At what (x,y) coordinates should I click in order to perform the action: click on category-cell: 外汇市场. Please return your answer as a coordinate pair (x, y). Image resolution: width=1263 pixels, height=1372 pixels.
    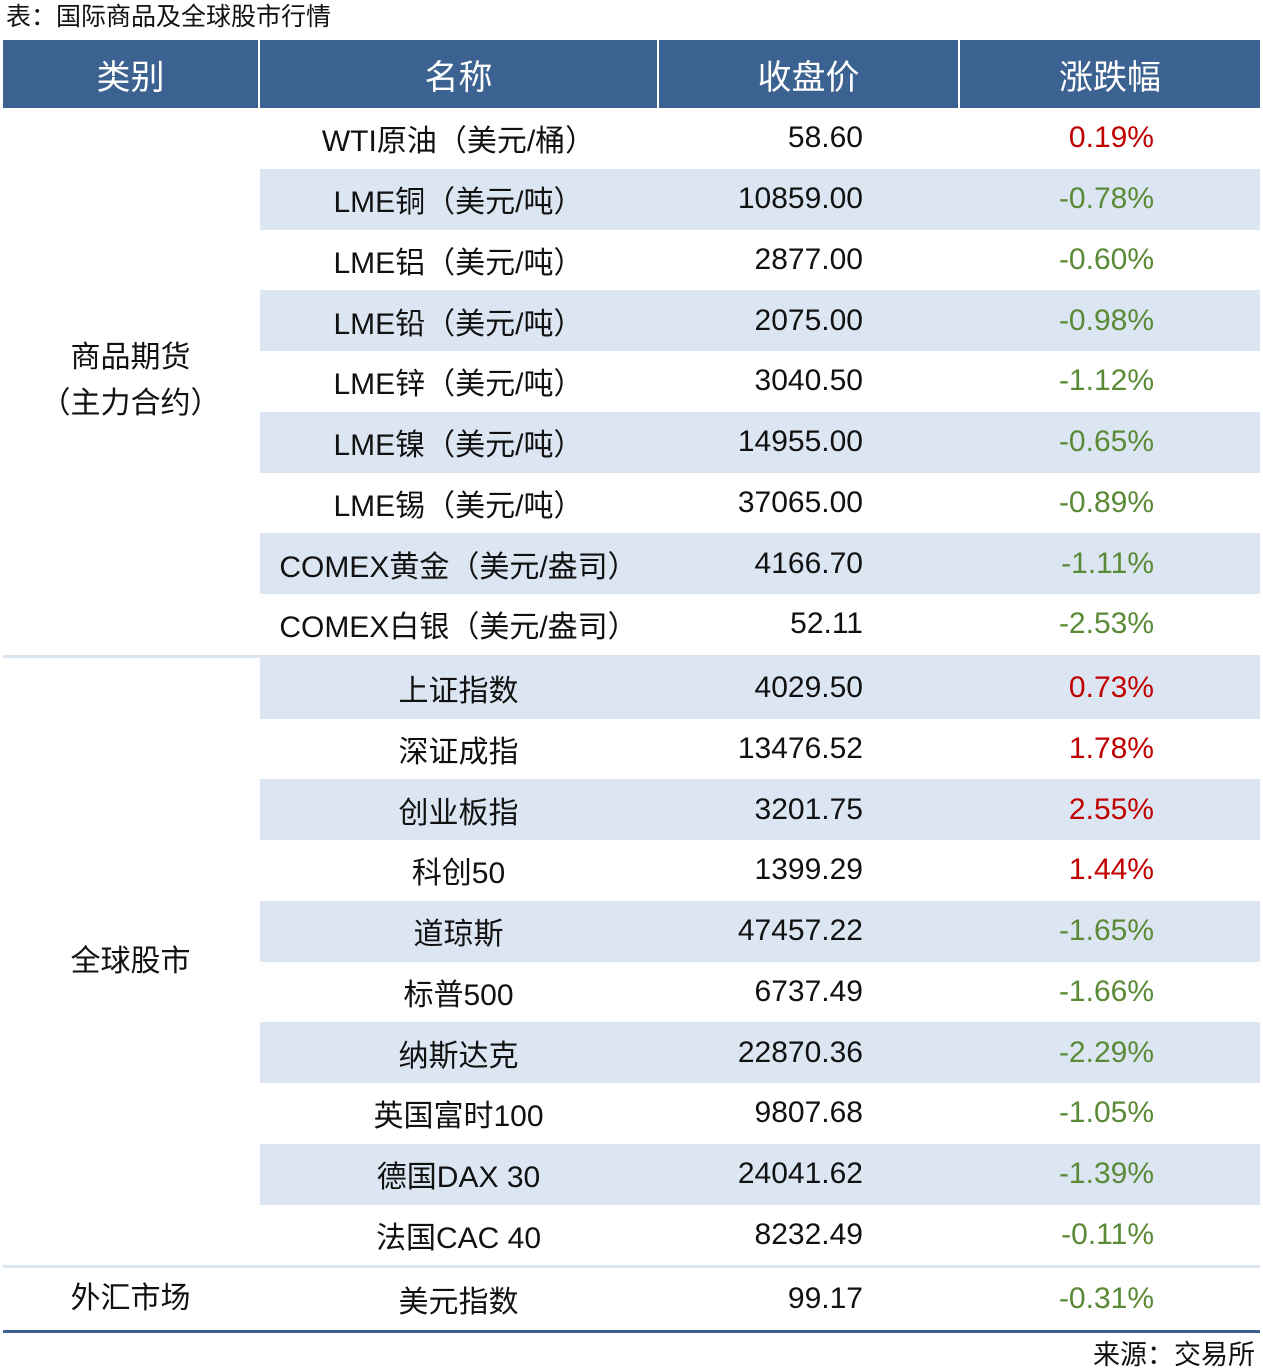
    Looking at the image, I should click on (130, 1298).